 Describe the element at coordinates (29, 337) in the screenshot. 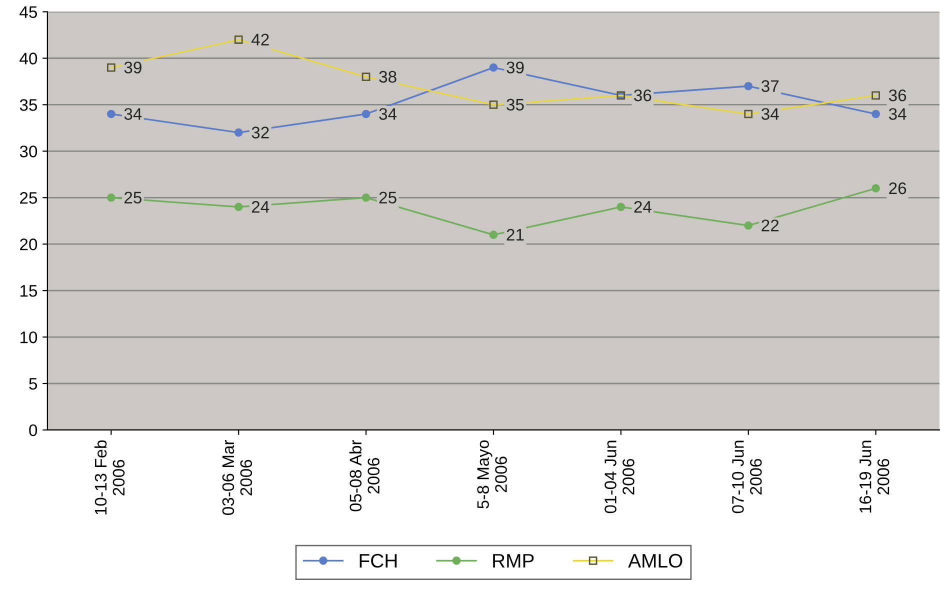

I see `y-tick-label: 10` at that location.